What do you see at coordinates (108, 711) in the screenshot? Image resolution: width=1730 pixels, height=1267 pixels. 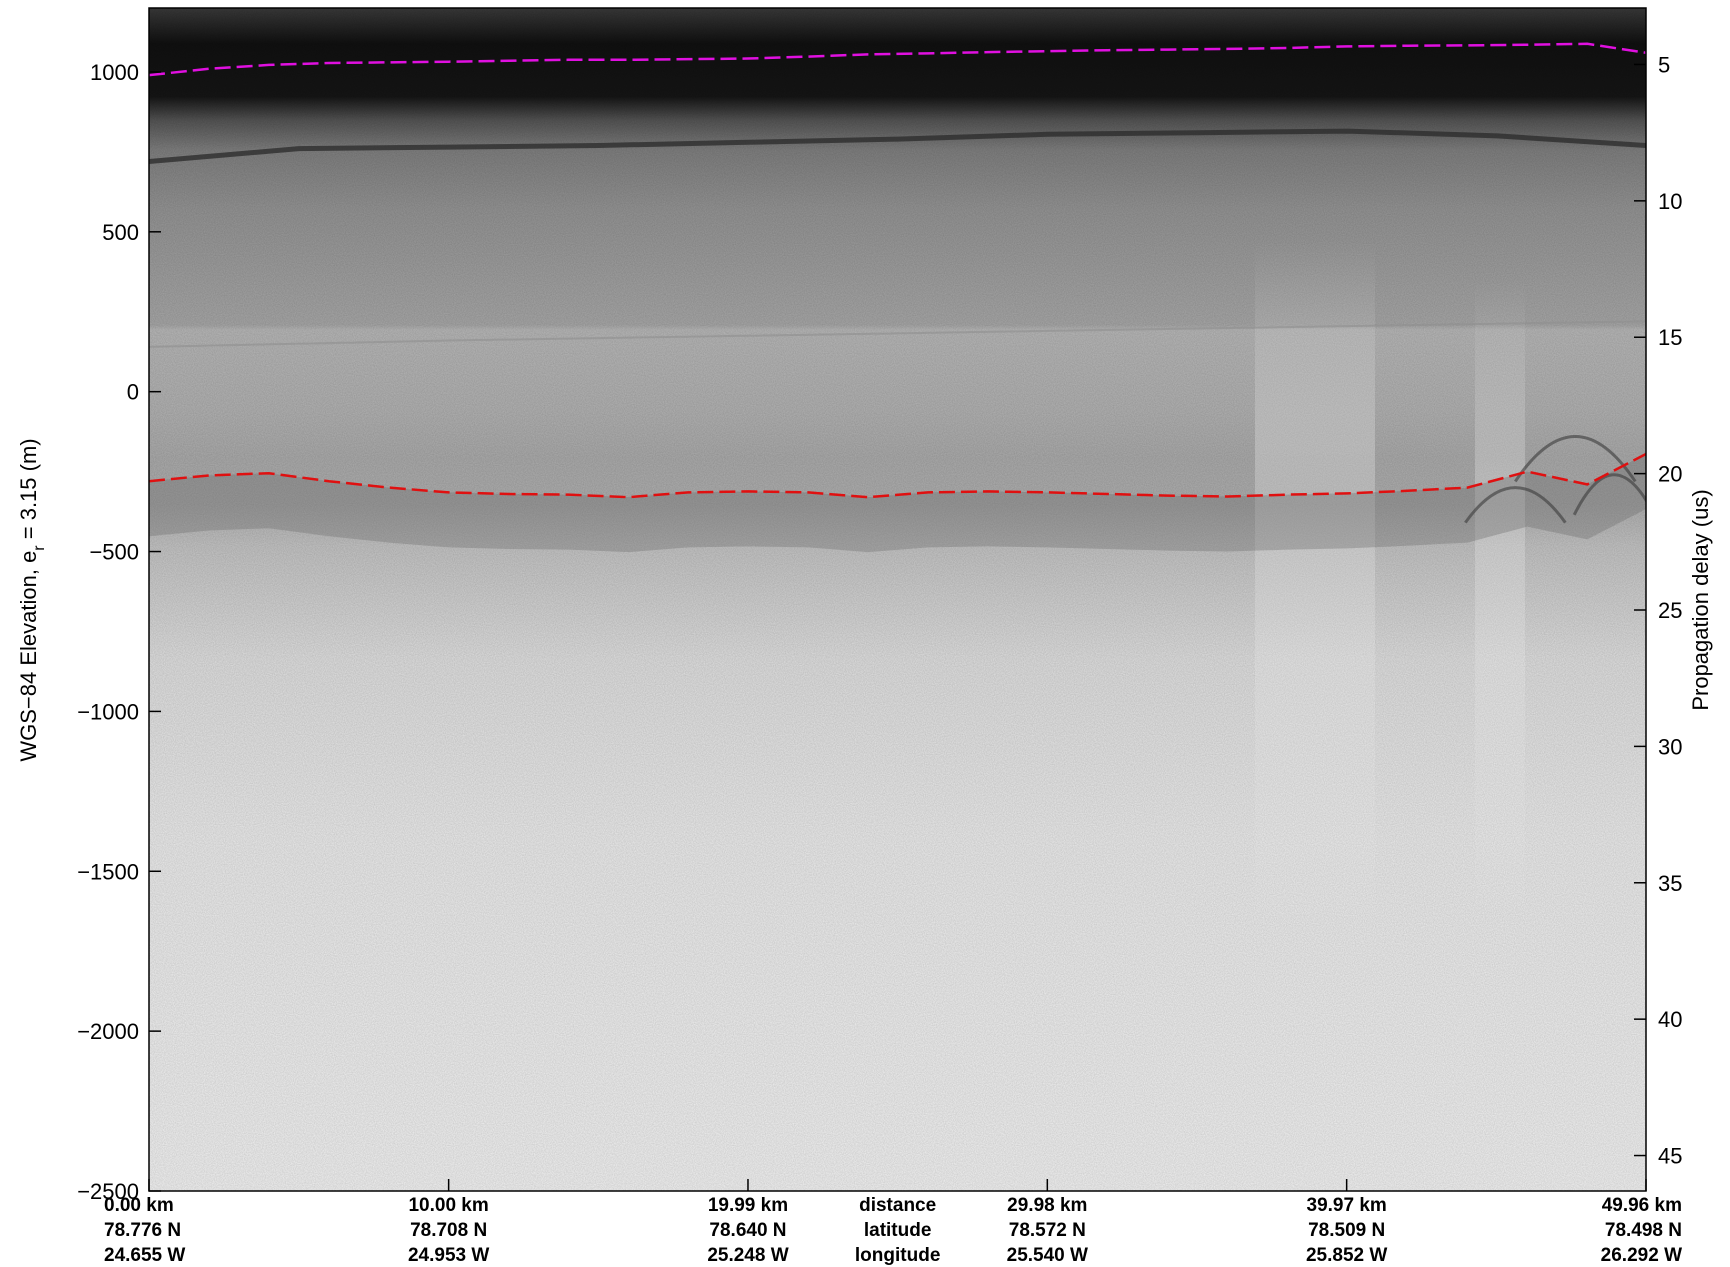 I see `left-tick-label: −1000` at bounding box center [108, 711].